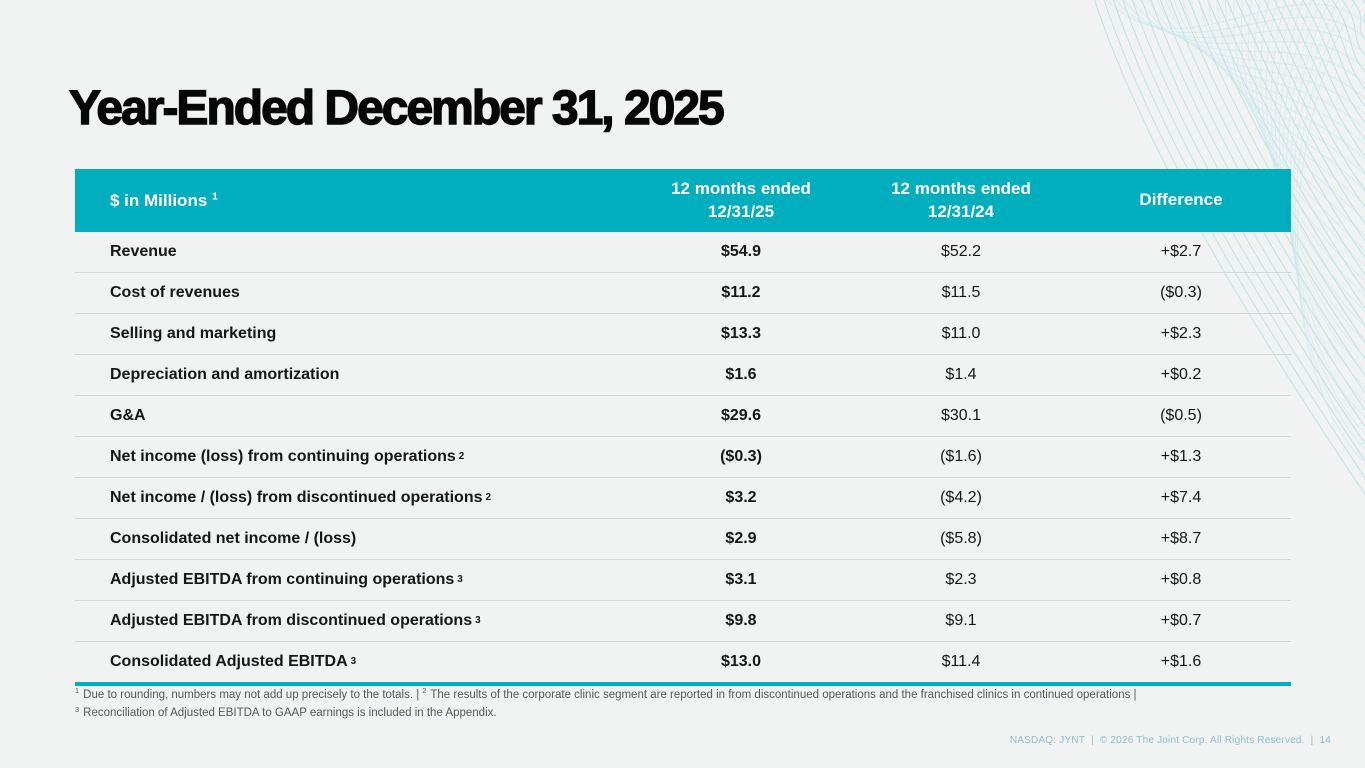 The width and height of the screenshot is (1365, 768). What do you see at coordinates (961, 620) in the screenshot?
I see `value-2024: $9.1` at bounding box center [961, 620].